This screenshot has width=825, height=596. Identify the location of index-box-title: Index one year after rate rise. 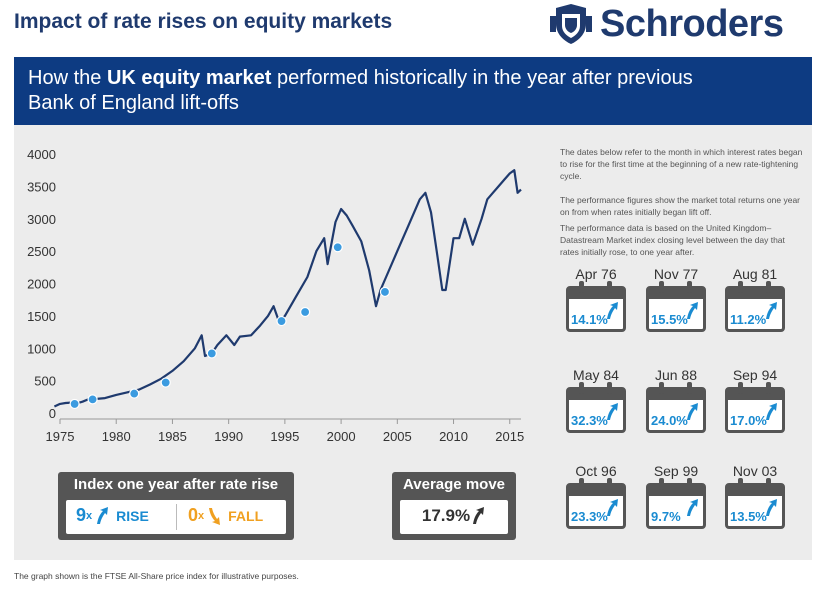
(176, 484).